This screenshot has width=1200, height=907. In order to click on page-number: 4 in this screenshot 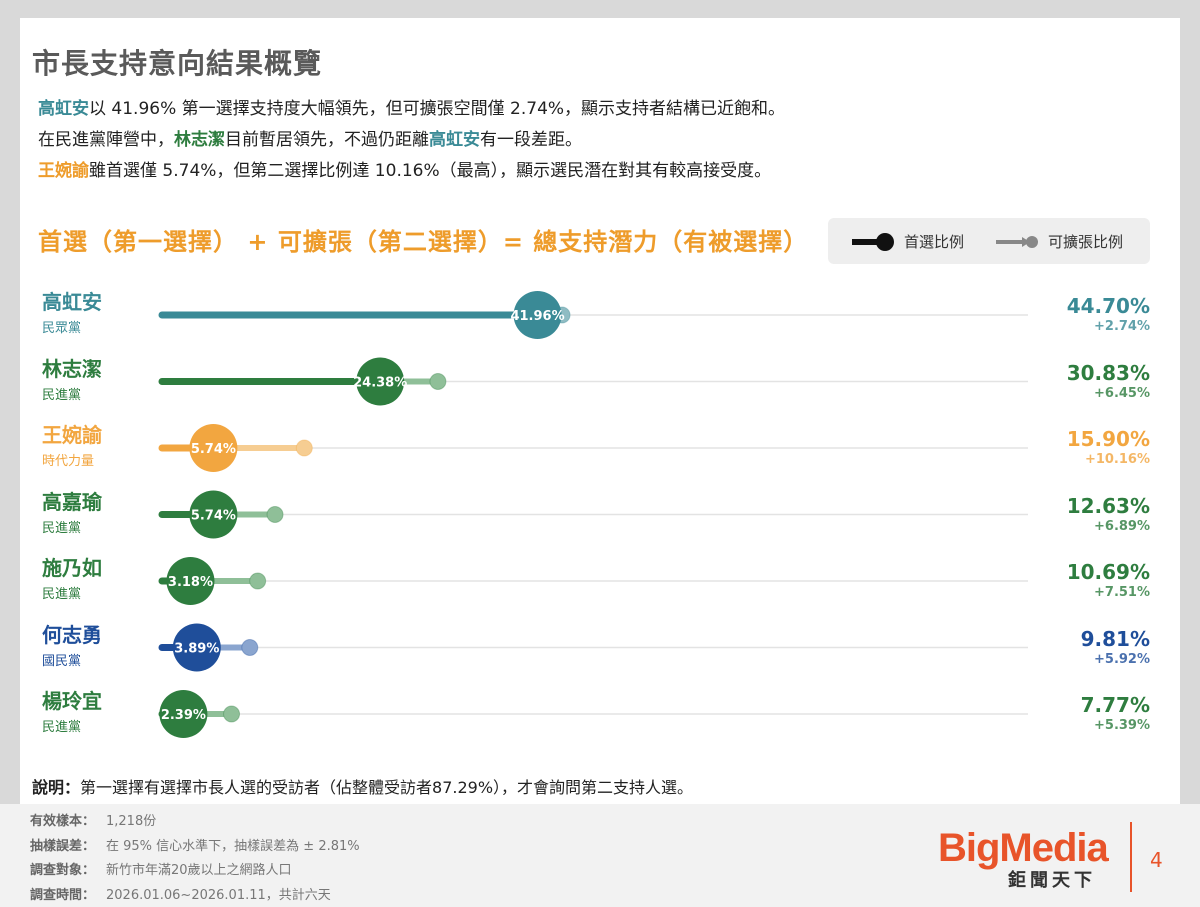, I will do `click(1156, 860)`.